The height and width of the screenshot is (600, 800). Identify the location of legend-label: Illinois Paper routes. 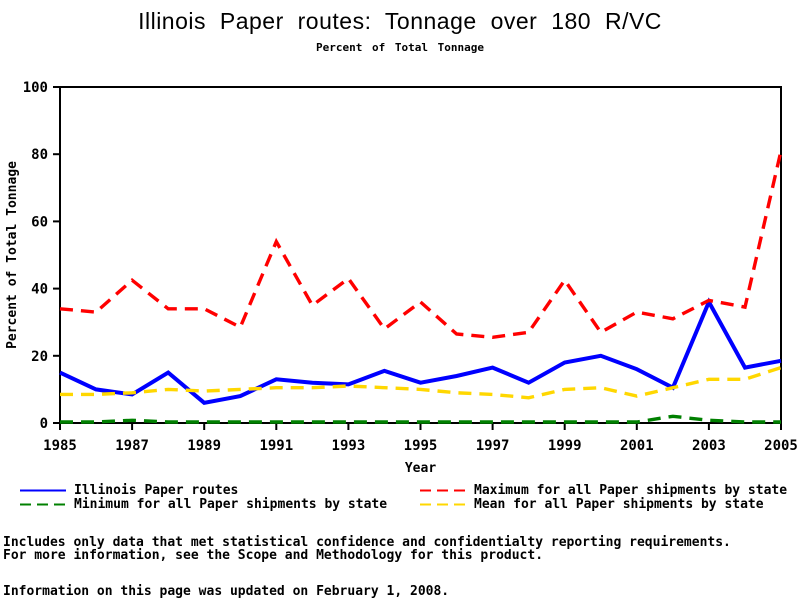
(156, 490).